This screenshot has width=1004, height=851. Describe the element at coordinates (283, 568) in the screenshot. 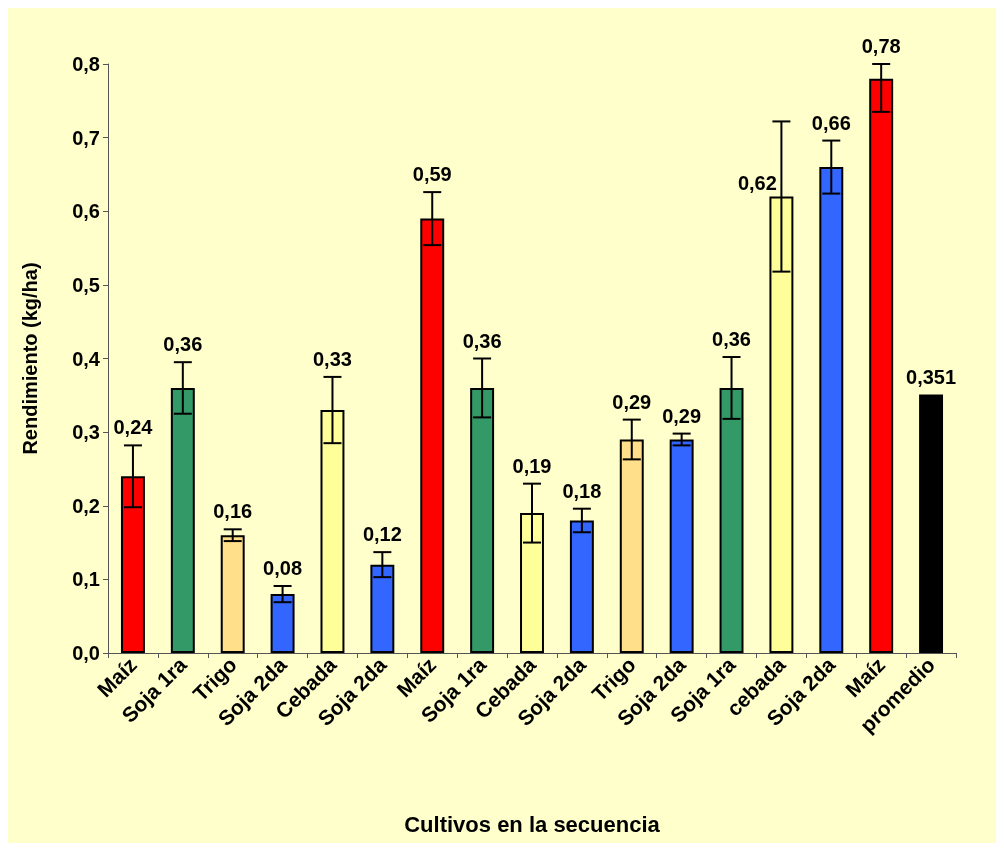

I see `data-label: 0,08` at that location.